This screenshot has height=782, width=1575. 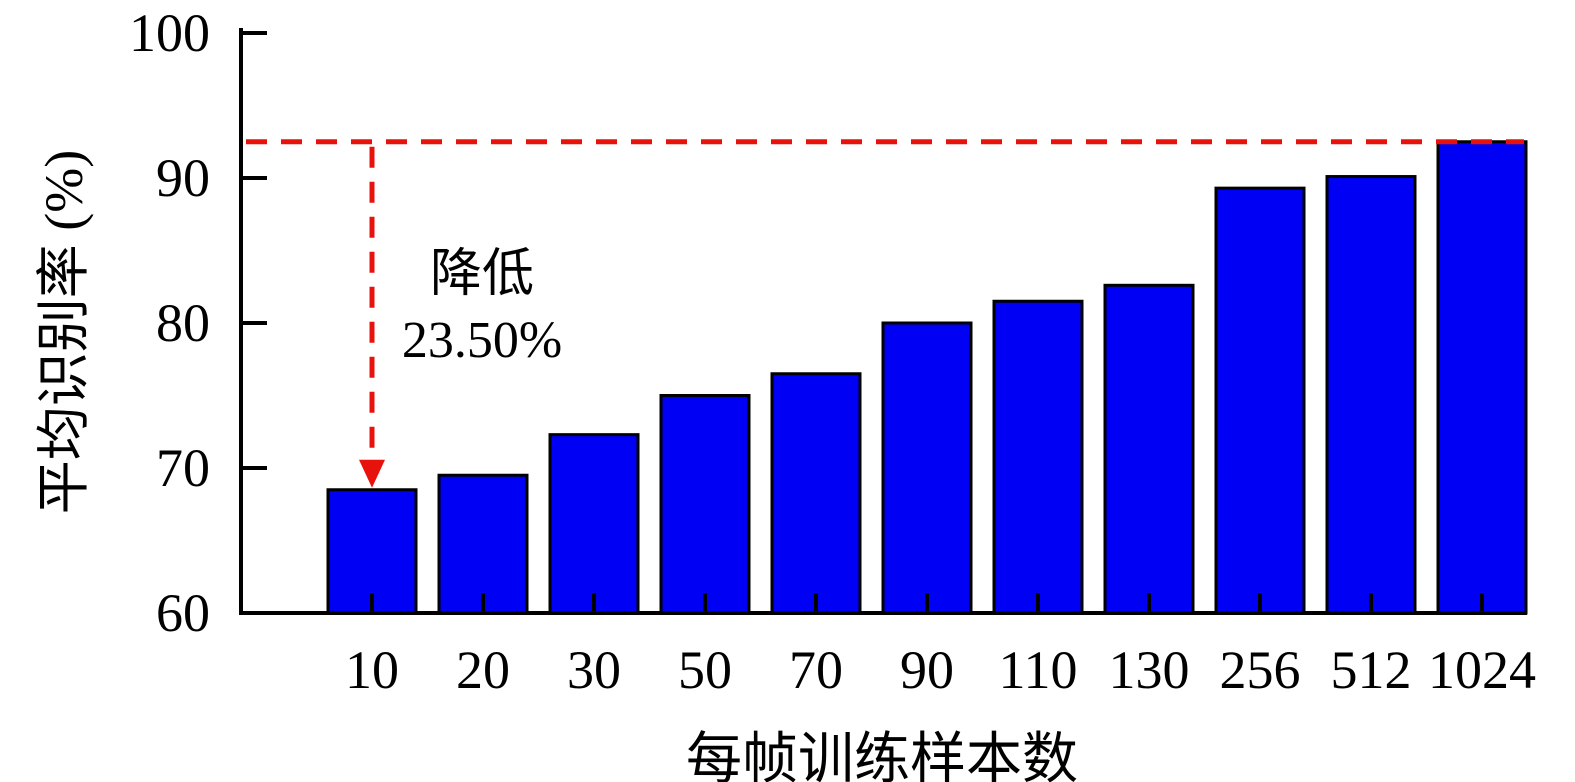 I want to click on x-tick-label: 130, so click(x=1149, y=670).